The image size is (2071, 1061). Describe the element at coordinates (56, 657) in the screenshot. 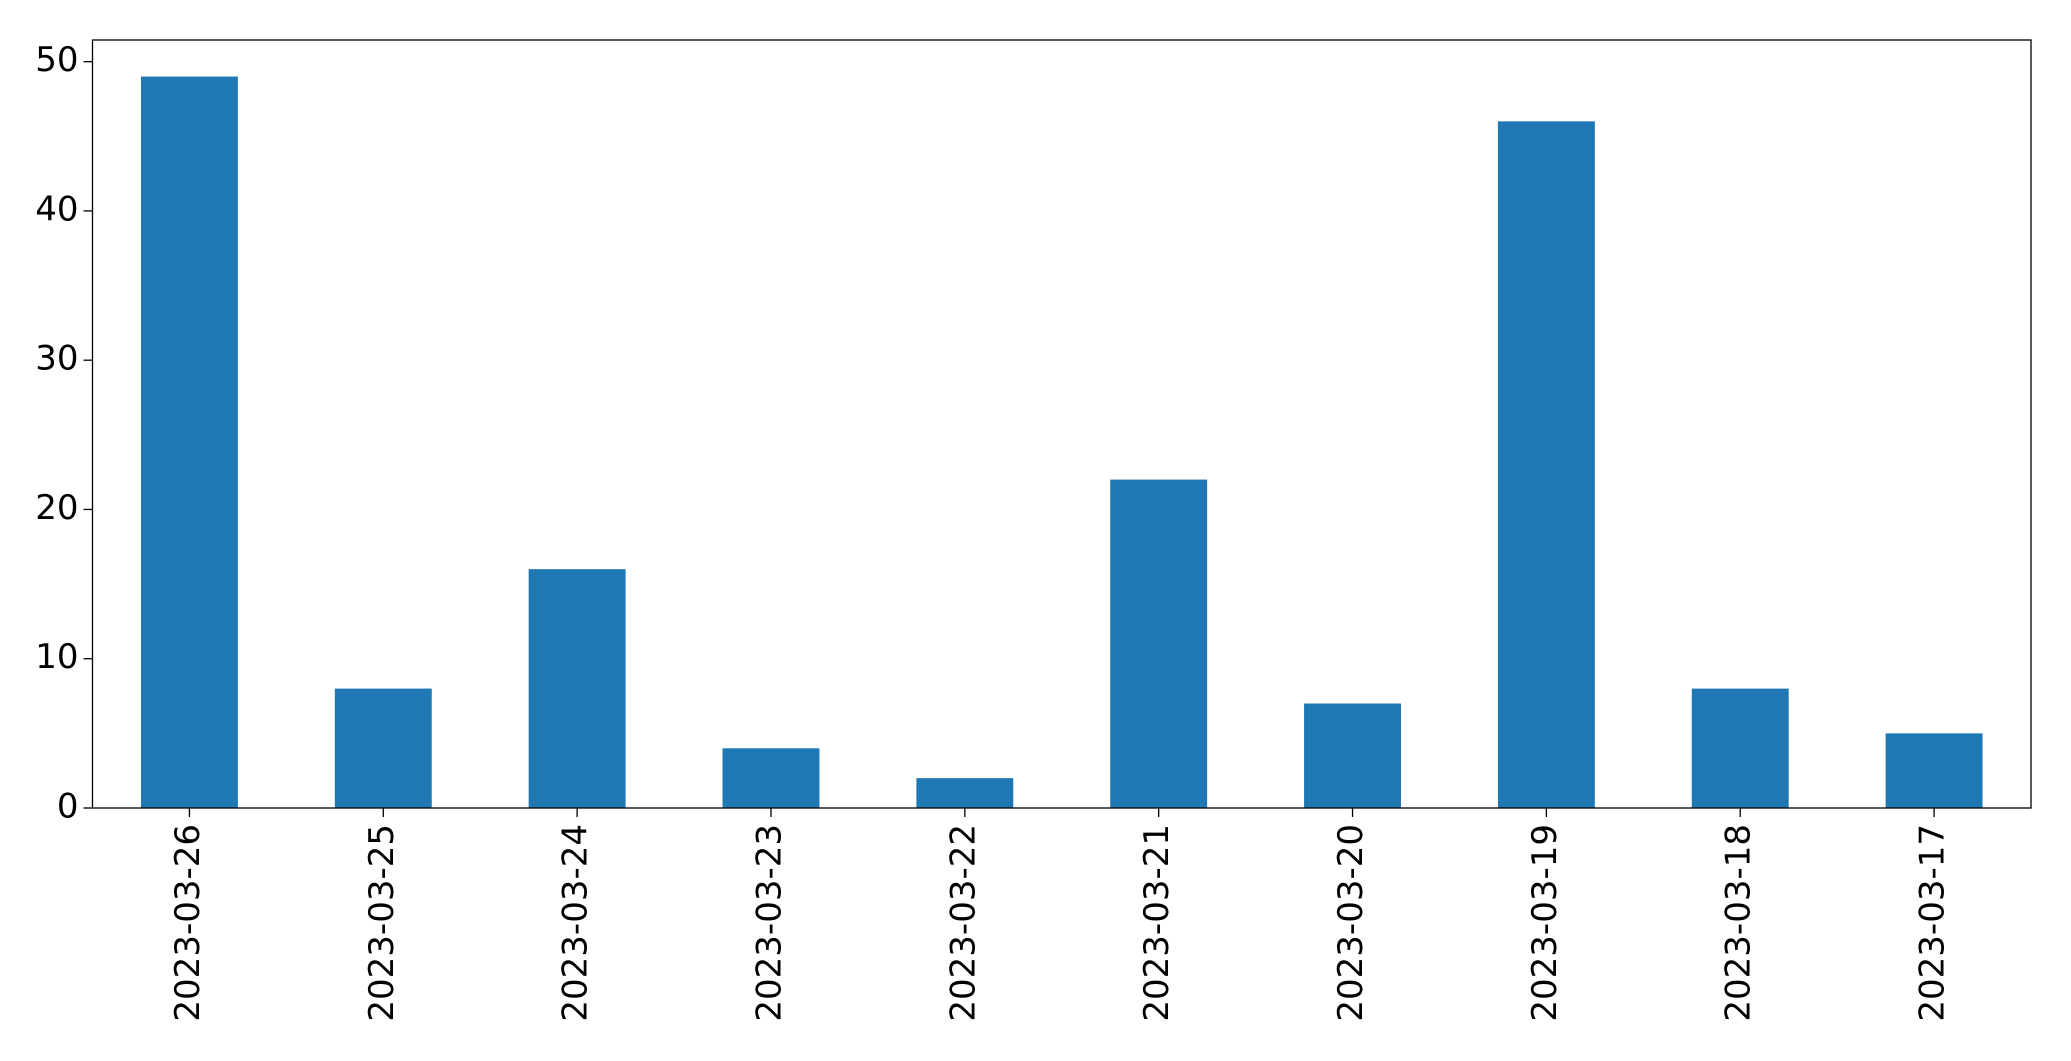

I see `y-tick-label: 10` at that location.